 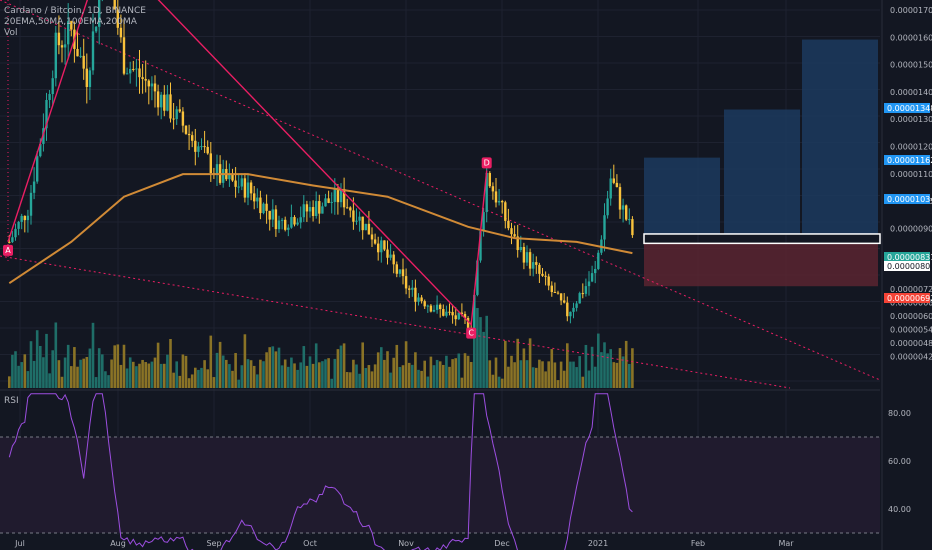 What do you see at coordinates (840, 136) in the screenshot?
I see `target-box` at bounding box center [840, 136].